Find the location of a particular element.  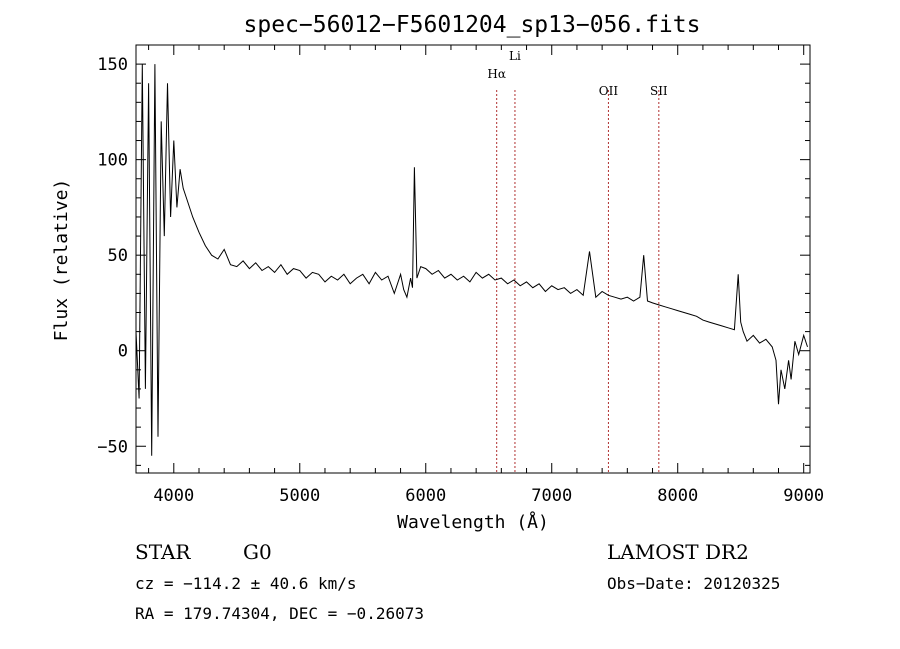

x-tick-label: 7000 is located at coordinates (551, 496).